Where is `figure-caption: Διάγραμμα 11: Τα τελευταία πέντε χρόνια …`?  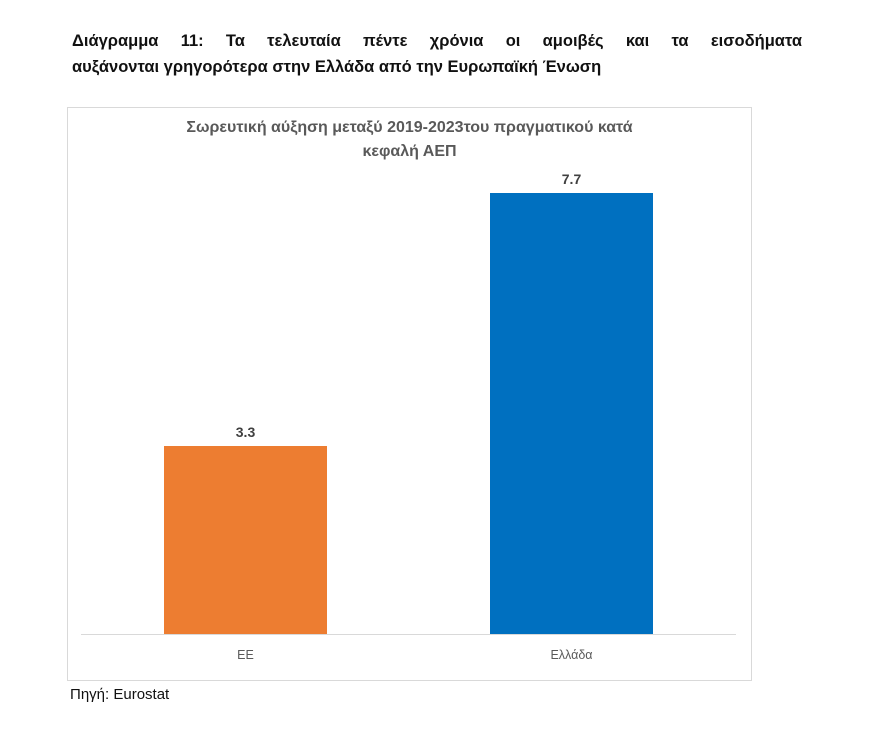 figure-caption: Διάγραμμα 11: Τα τελευταία πέντε χρόνια … is located at coordinates (437, 54).